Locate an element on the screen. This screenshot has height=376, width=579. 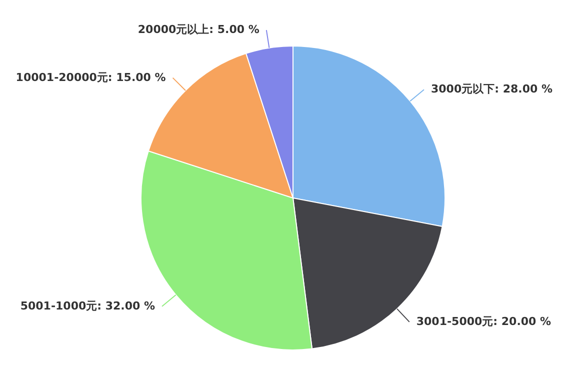
slice-label: 3001-5000元: 20.00 % is located at coordinates (484, 321).